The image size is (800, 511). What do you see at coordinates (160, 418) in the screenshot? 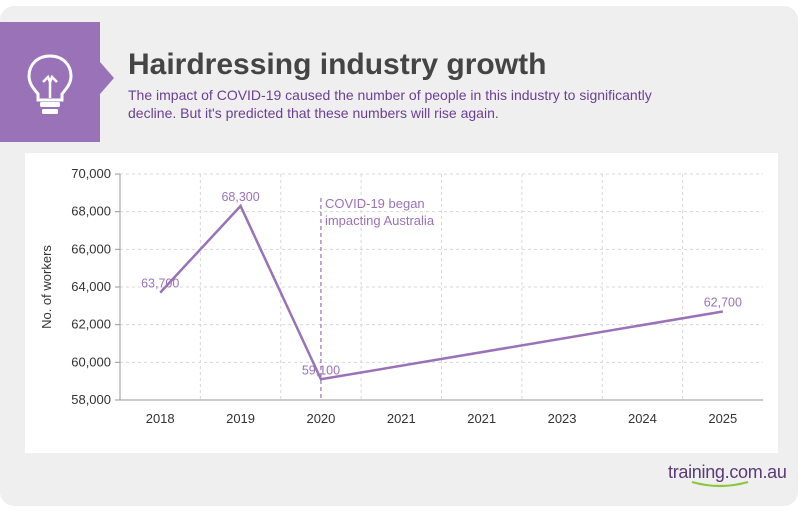
I see `x-tick-label: 2018` at bounding box center [160, 418].